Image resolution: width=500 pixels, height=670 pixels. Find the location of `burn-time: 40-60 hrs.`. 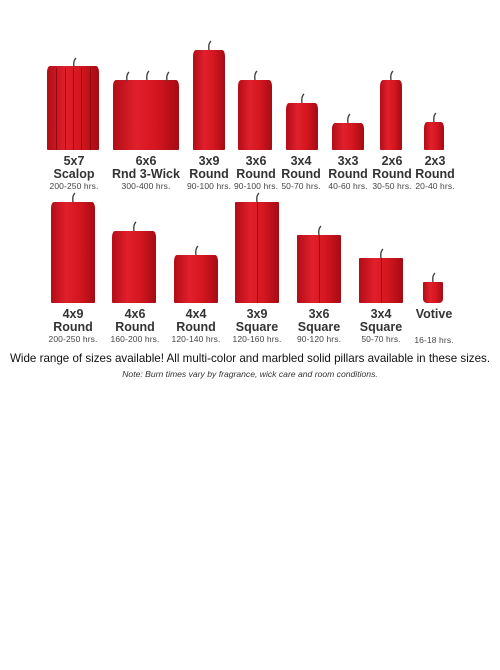

burn-time: 40-60 hrs. is located at coordinates (348, 186).